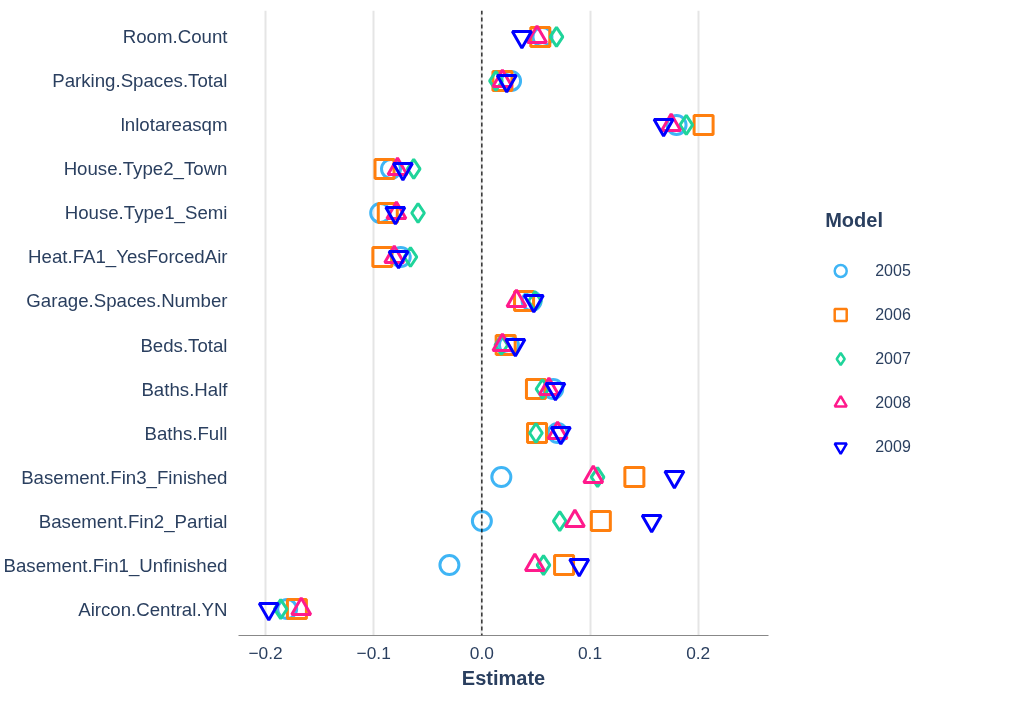  I want to click on y-tick-label: House.Type2_Town, so click(145, 169).